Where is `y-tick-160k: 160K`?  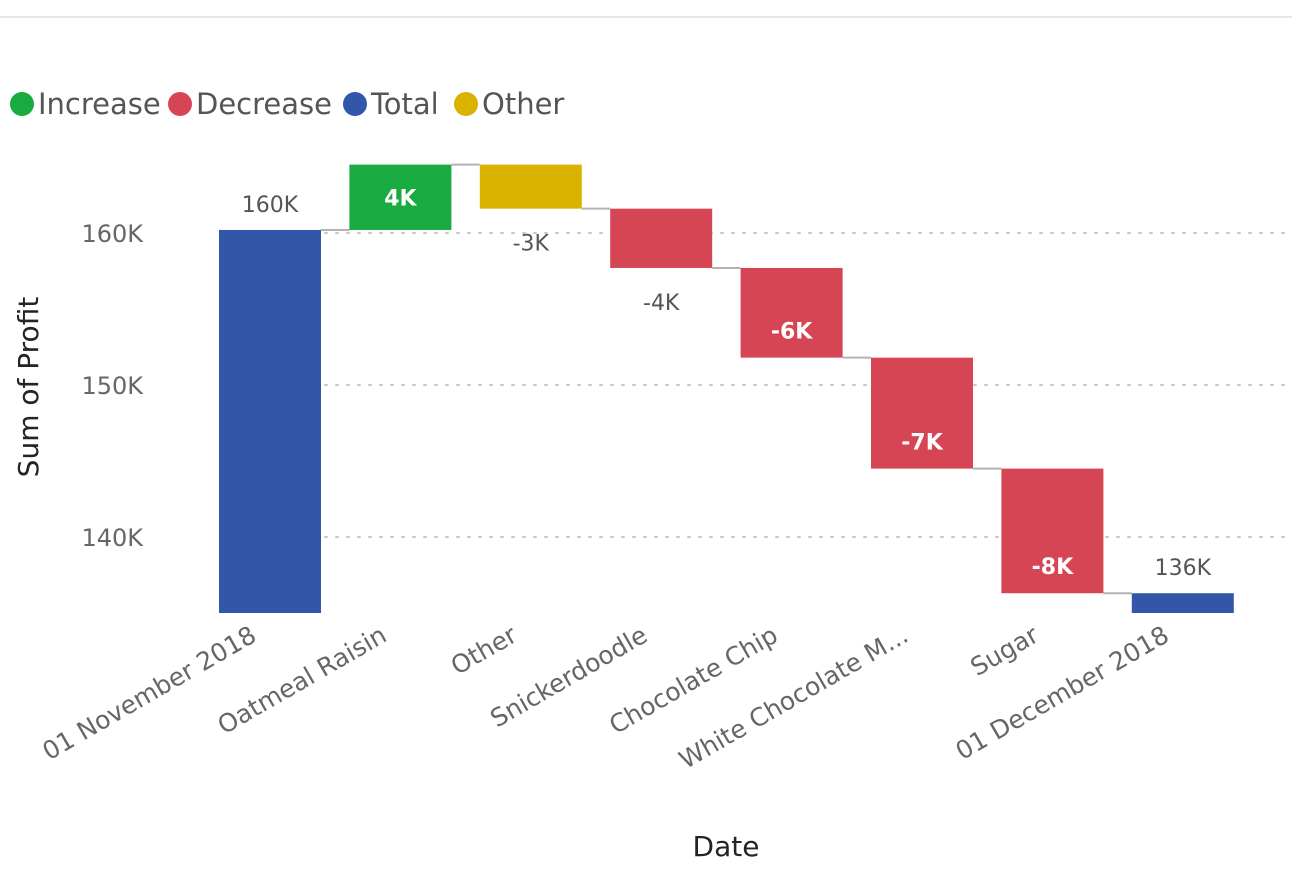
y-tick-160k: 160K is located at coordinates (112, 234).